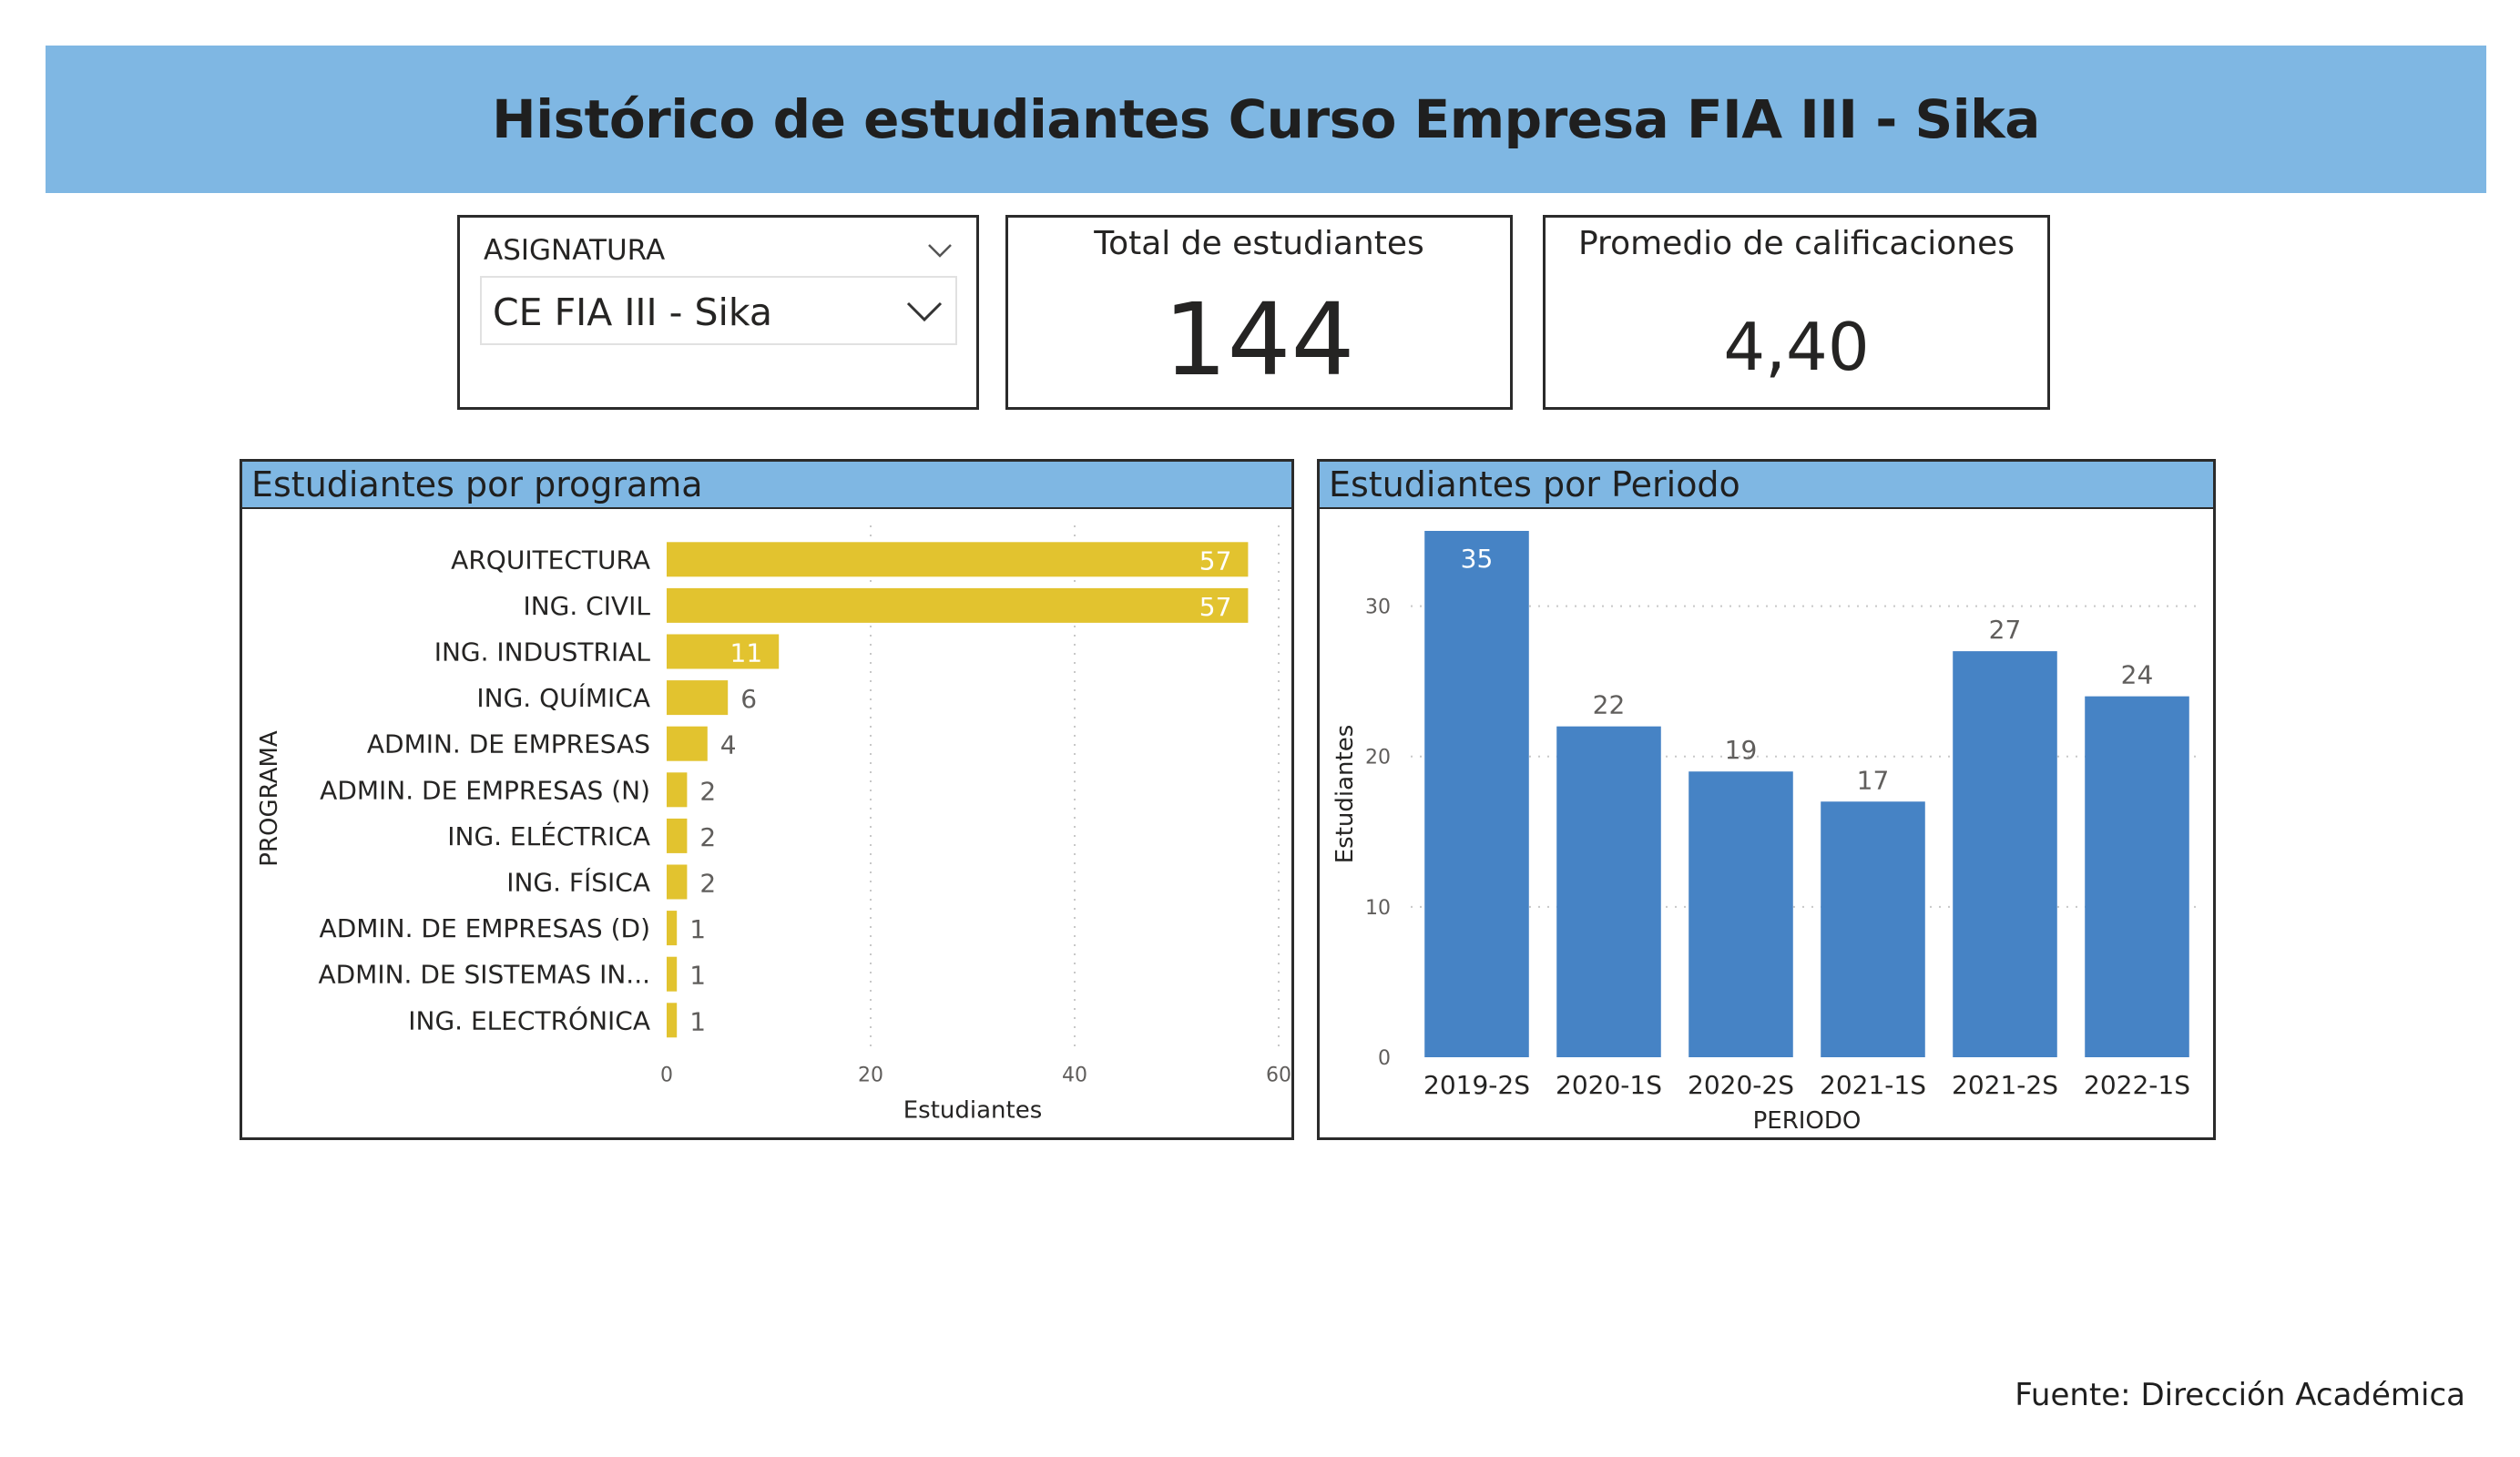 Image resolution: width=2520 pixels, height=1457 pixels. I want to click on dropdown-selected-value: CE FIA III - Sika, so click(633, 312).